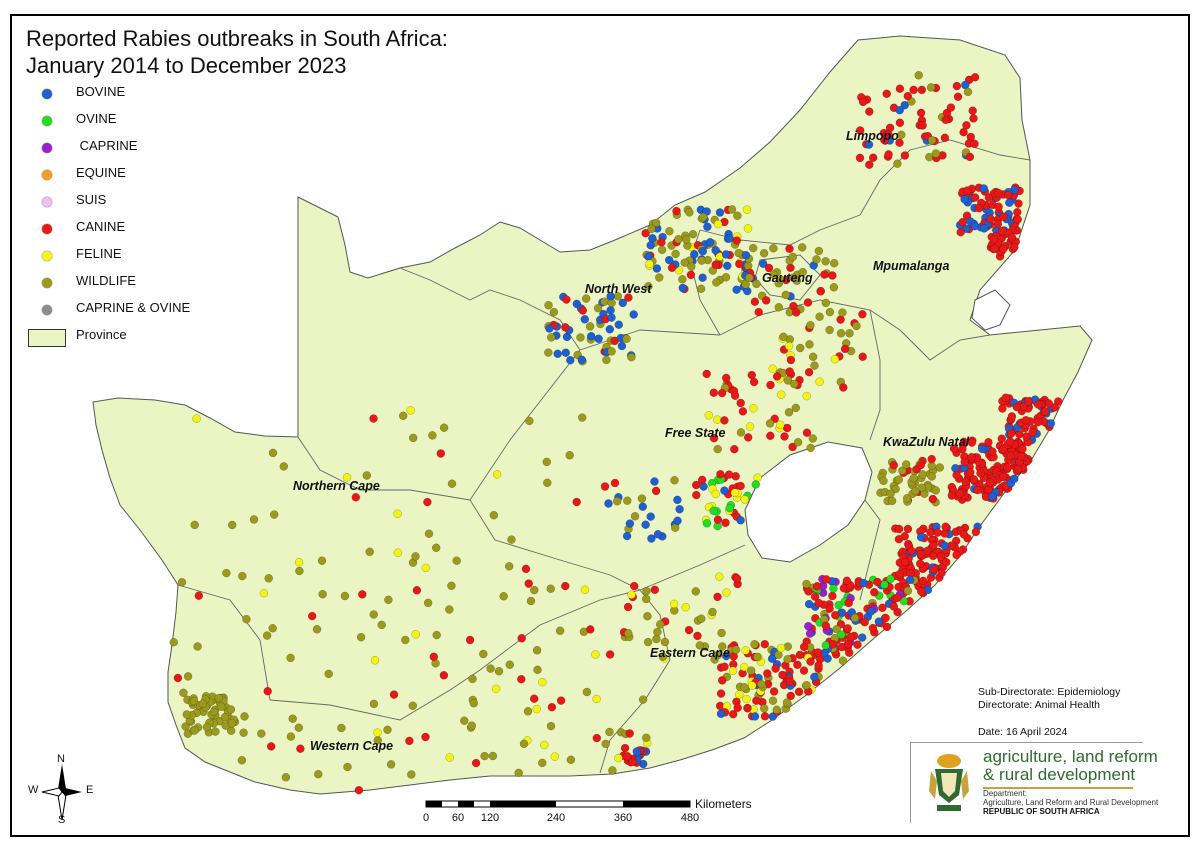  Describe the element at coordinates (426, 818) in the screenshot. I see `scale-tick-0: 0` at that location.